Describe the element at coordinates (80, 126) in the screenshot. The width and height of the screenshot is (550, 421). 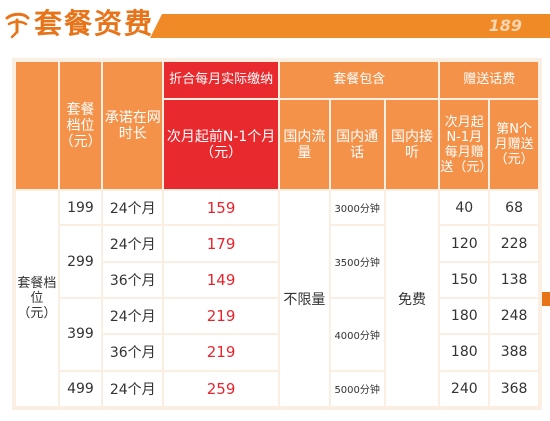
I see `header-tier: 套餐档位（元）` at that location.